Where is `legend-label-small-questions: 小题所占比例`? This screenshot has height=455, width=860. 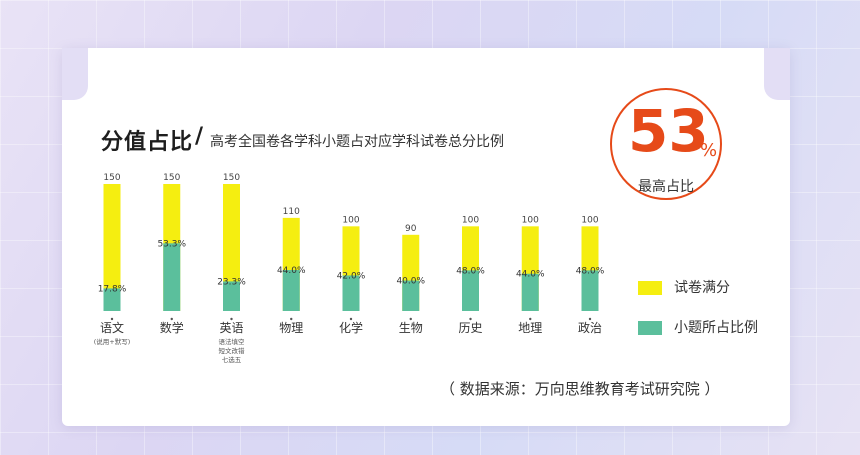
legend-label-small-questions: 小题所占比例 is located at coordinates (716, 328).